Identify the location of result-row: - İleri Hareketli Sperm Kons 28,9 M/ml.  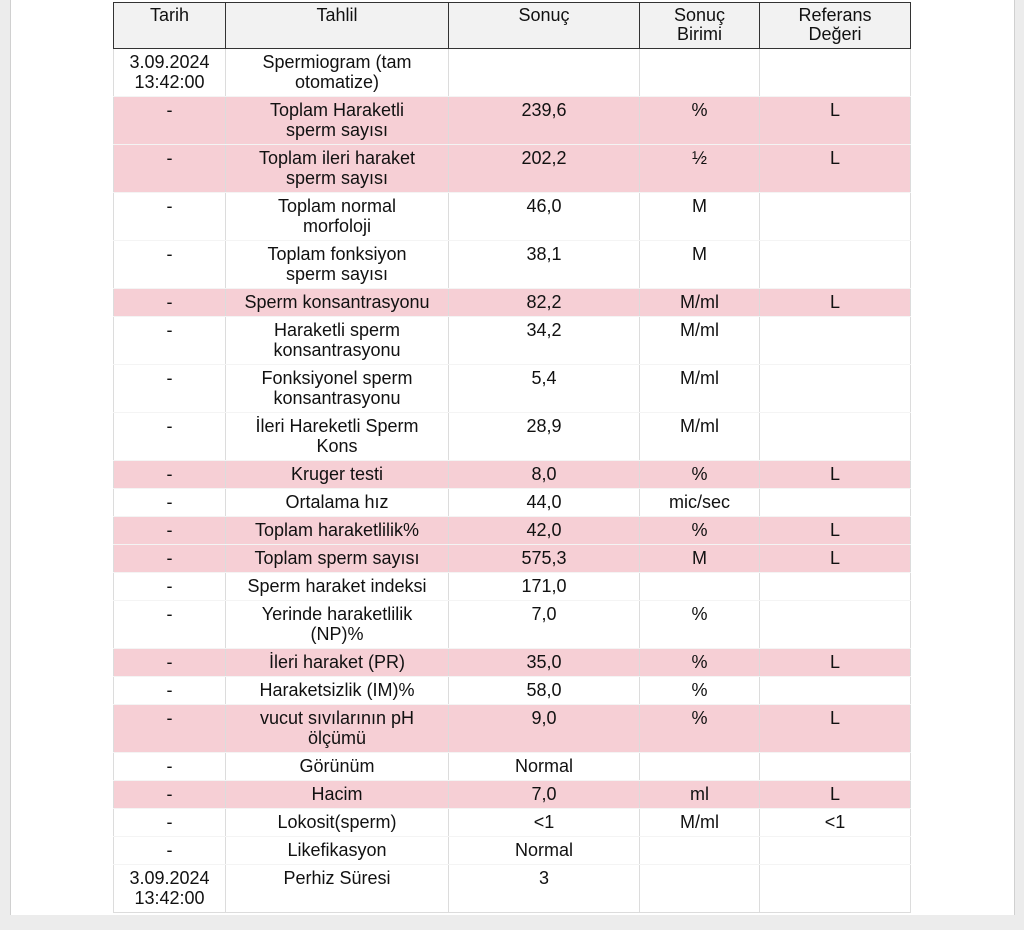
(512, 436).